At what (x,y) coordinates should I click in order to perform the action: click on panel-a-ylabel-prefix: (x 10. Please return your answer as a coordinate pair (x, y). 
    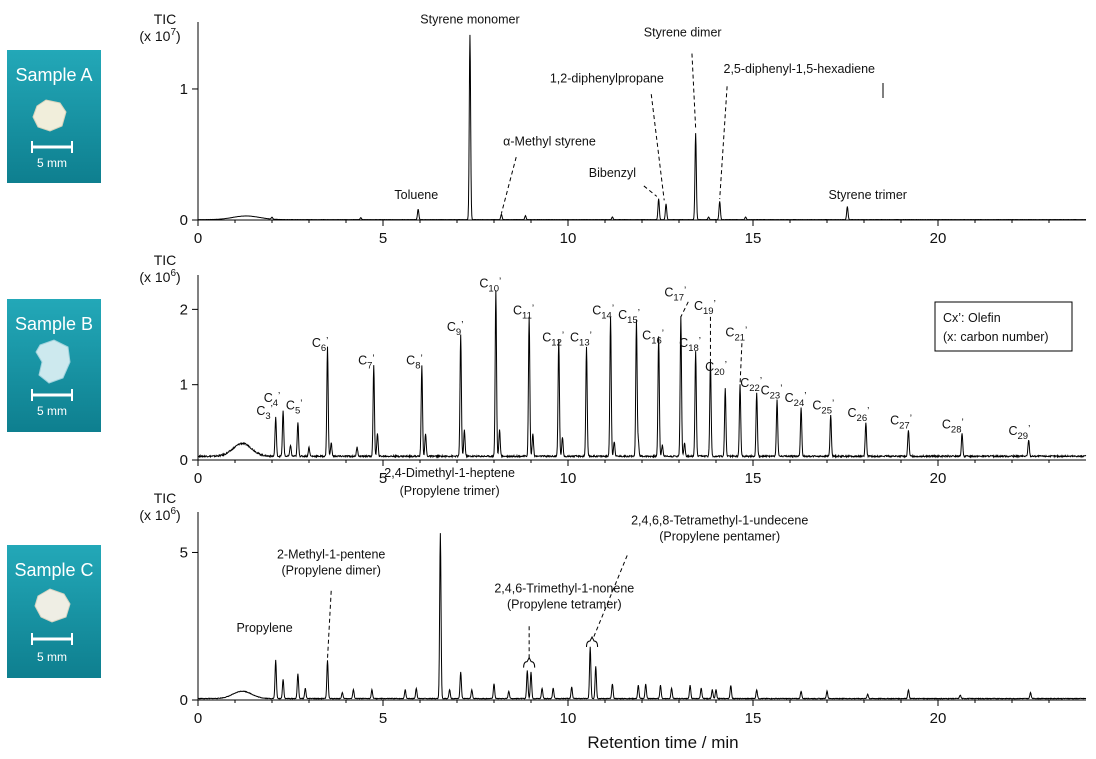
    Looking at the image, I should click on (154, 36).